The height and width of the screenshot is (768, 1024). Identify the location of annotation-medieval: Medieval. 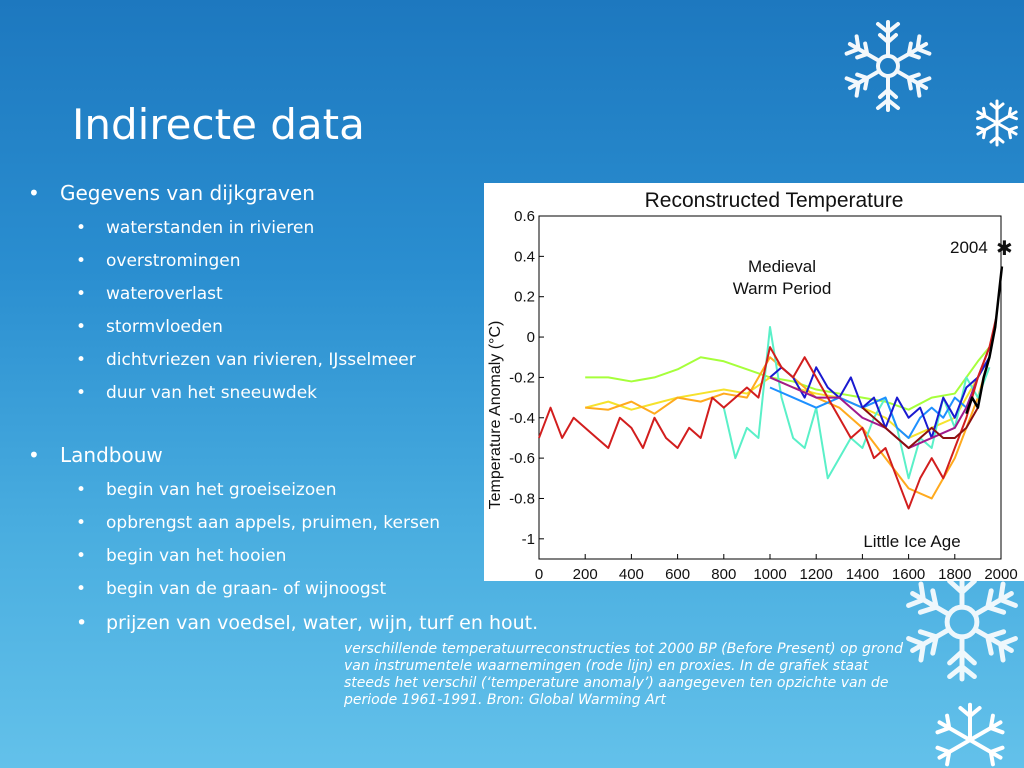
(782, 266).